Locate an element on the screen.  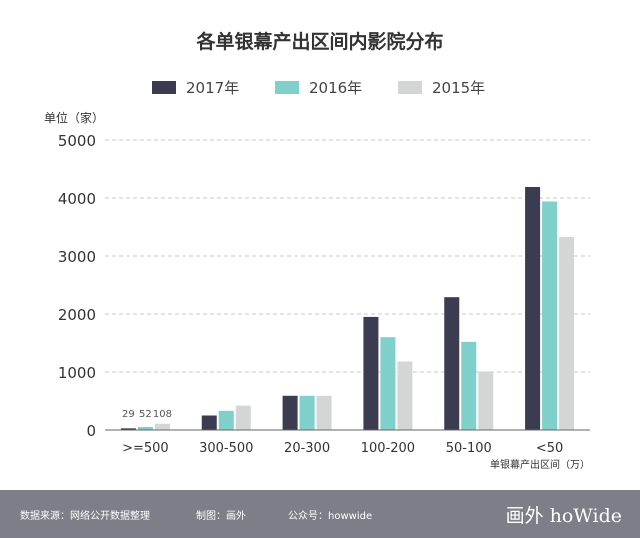
data-label: 52 is located at coordinates (145, 414).